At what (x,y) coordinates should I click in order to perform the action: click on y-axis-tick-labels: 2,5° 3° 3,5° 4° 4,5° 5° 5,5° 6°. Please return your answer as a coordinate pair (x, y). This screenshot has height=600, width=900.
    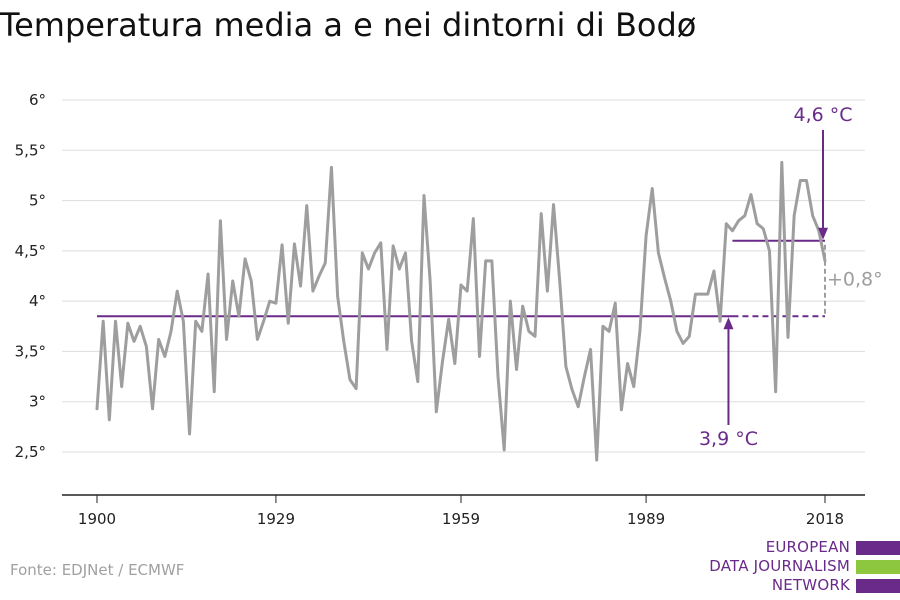
    Looking at the image, I should click on (30, 276).